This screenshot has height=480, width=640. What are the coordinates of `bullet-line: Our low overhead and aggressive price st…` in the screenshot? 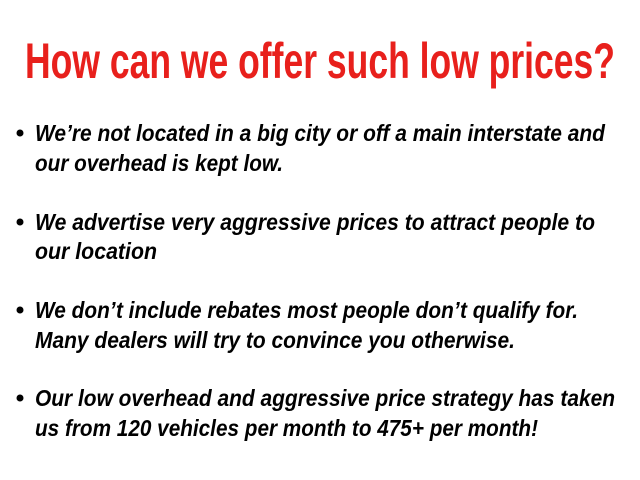 It's located at (325, 398).